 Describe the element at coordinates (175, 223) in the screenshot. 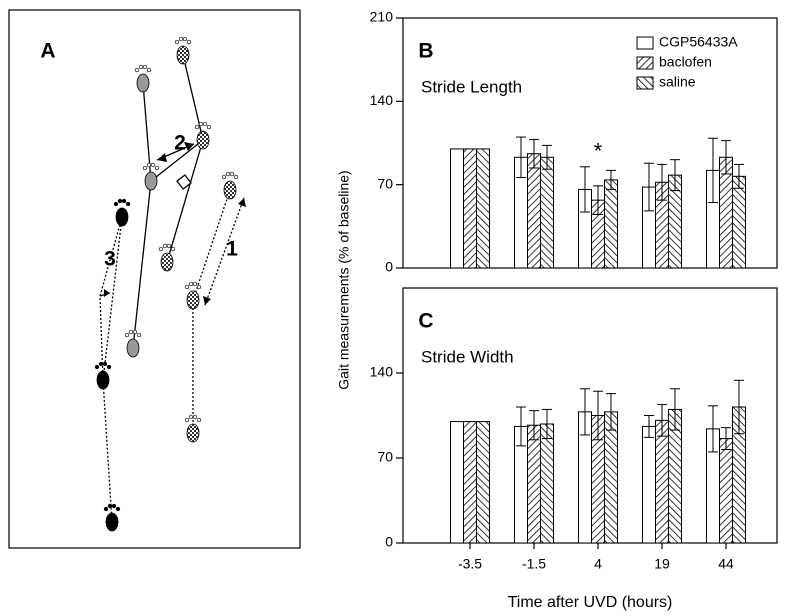

I see `arrow-heads` at that location.